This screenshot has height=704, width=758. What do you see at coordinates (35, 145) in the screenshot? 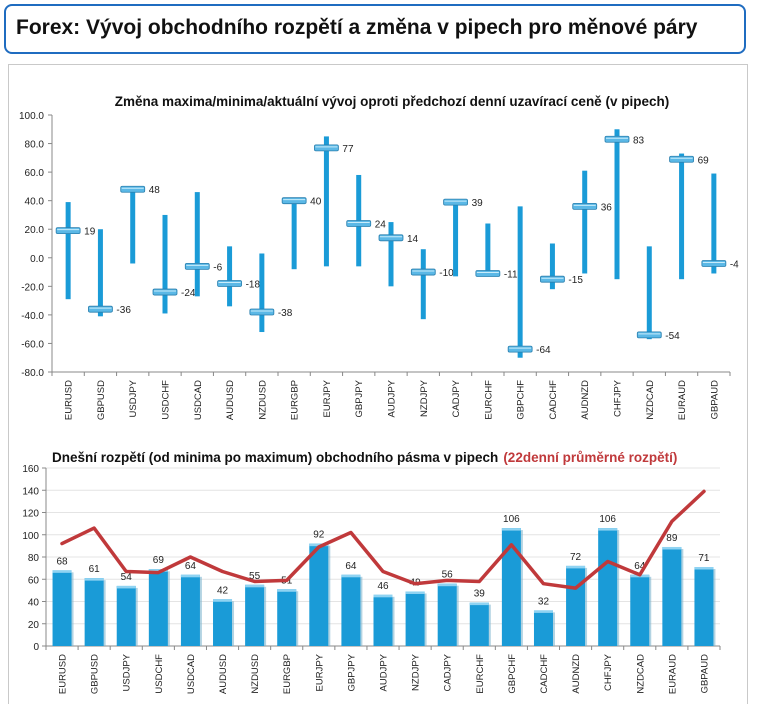
I see `chart1-y-tick-label: 80.0` at bounding box center [35, 145].